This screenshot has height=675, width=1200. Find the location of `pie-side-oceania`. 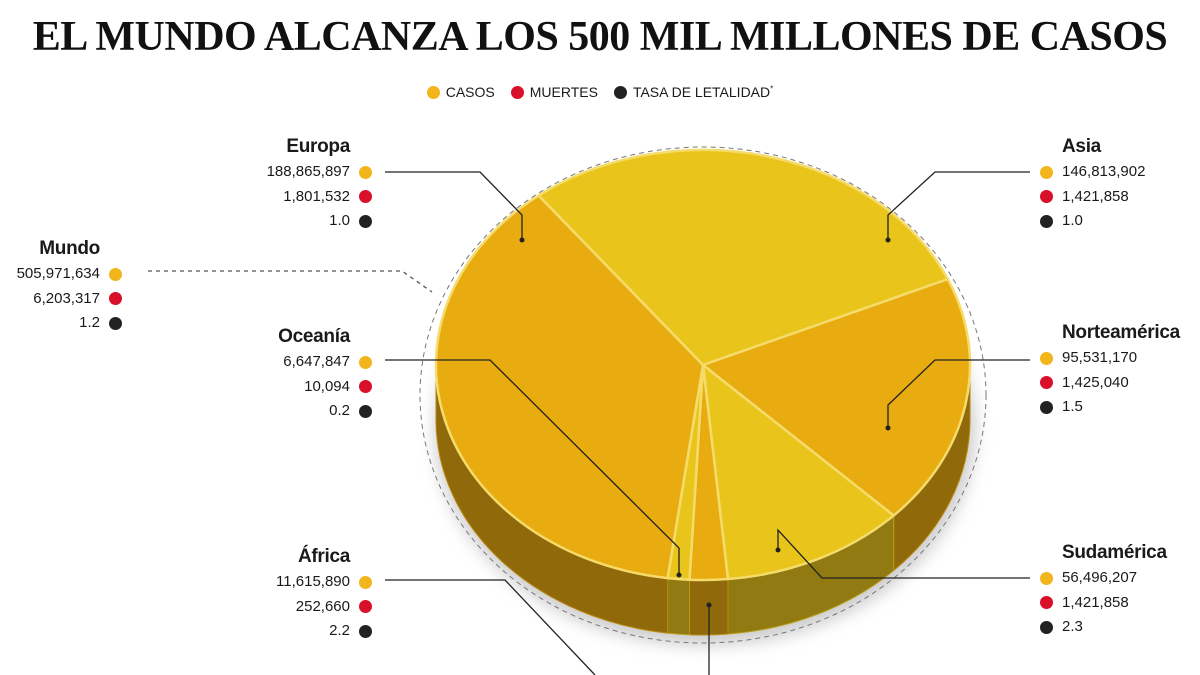

pie-side-oceania is located at coordinates (679, 606).